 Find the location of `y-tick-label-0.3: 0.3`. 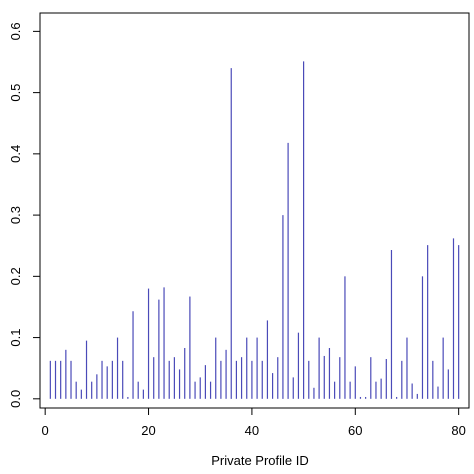

y-tick-label-0.3: 0.3 is located at coordinates (15, 215).